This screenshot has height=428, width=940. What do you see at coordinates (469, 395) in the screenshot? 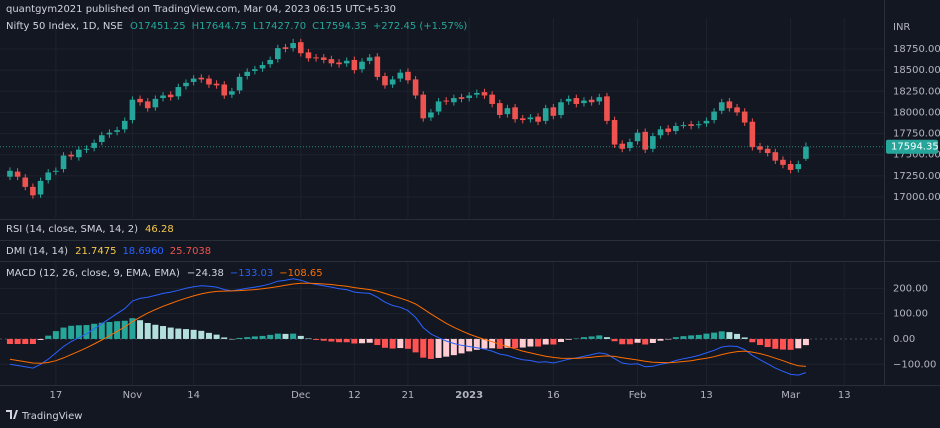
I see `x-tick-label: 2023` at bounding box center [469, 395].